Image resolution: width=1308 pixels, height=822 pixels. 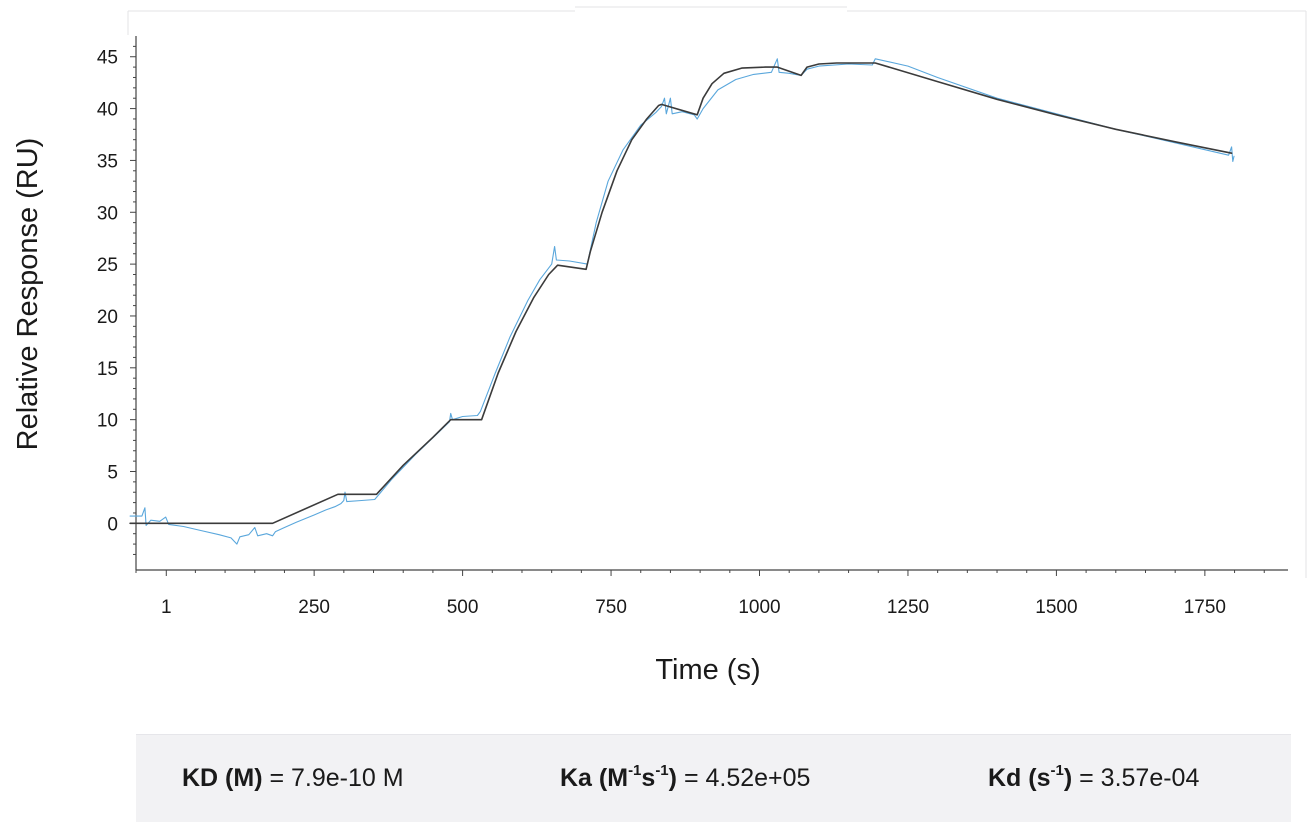 What do you see at coordinates (28, 294) in the screenshot?
I see `y-axis-title: Relative Response (RU)` at bounding box center [28, 294].